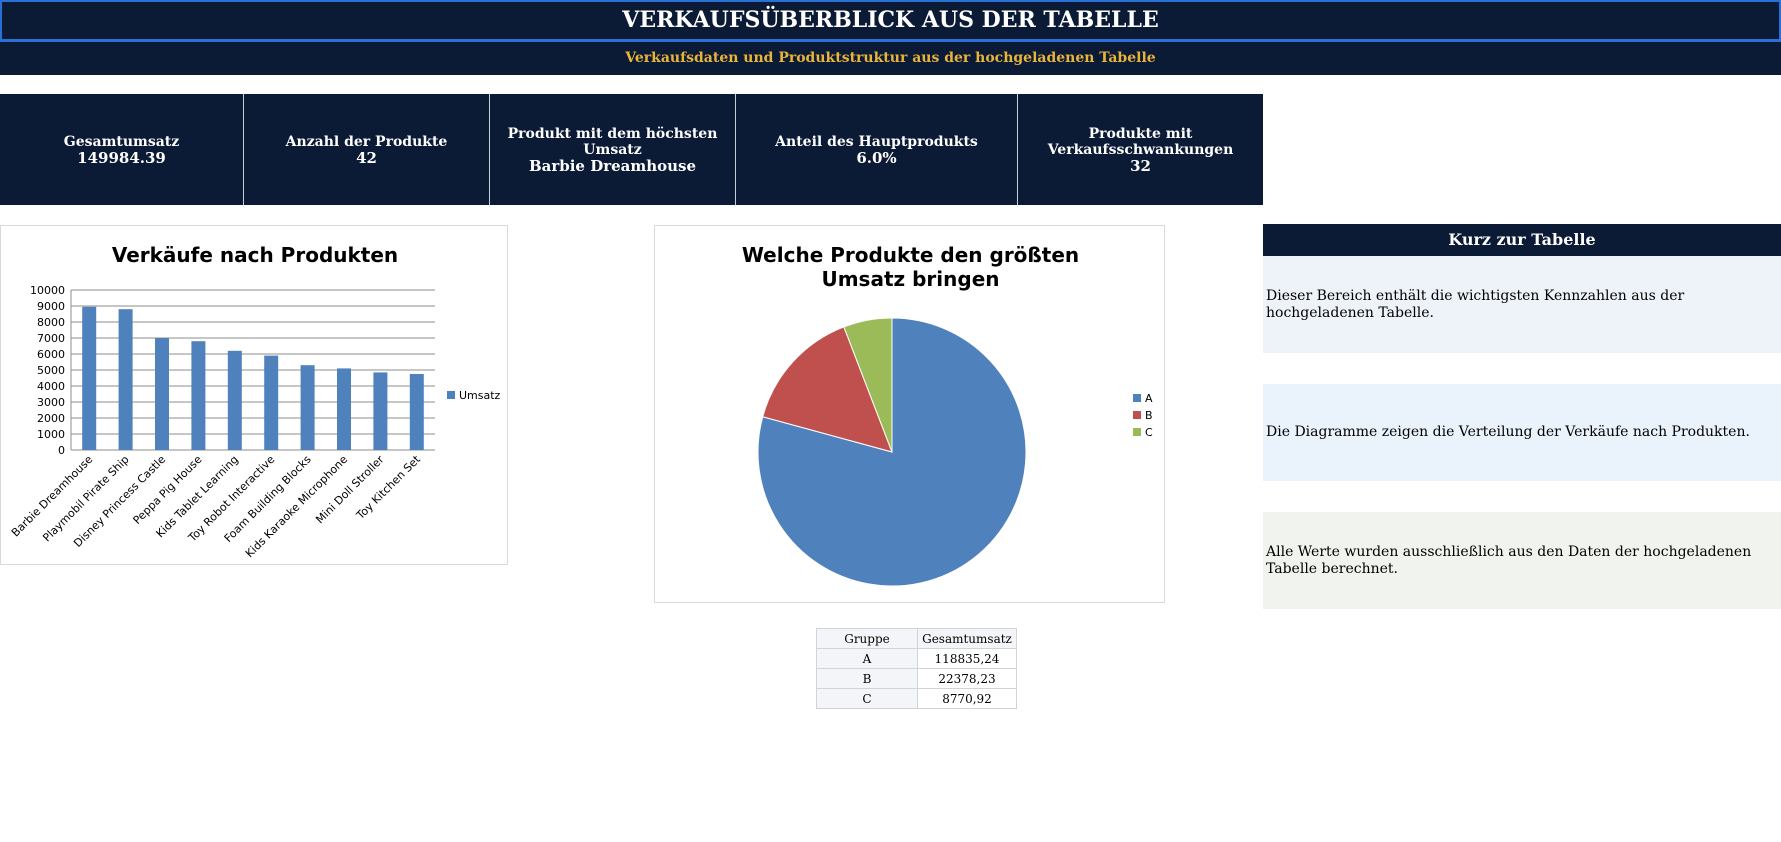  What do you see at coordinates (51, 402) in the screenshot?
I see `y-tick-label: 3000` at bounding box center [51, 402].